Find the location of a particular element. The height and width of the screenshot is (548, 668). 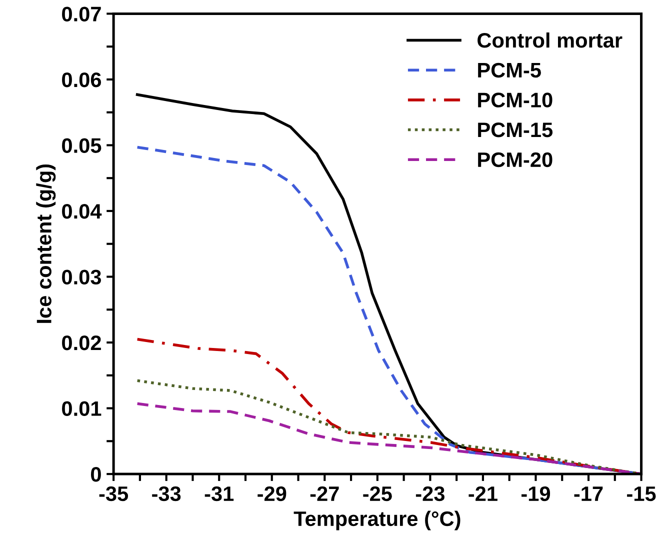

x-tick-label: -31 is located at coordinates (219, 494).